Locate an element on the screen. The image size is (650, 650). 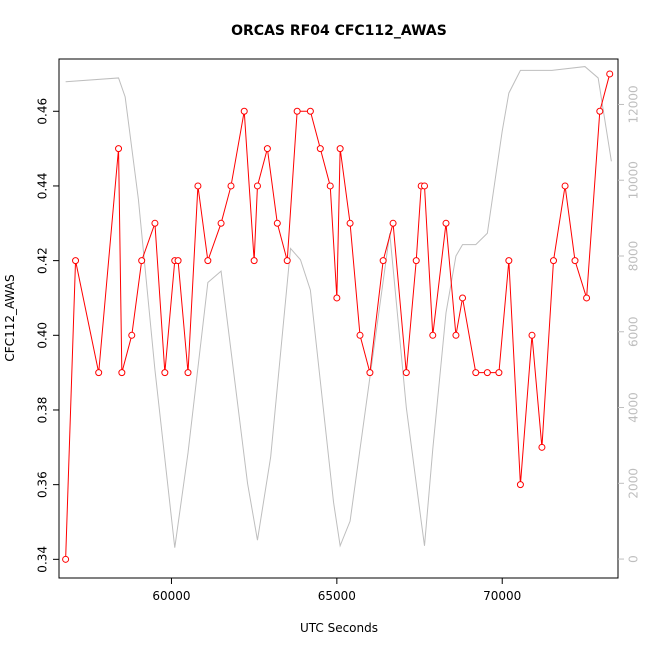
y-tick-label: 0.44 is located at coordinates (43, 186).